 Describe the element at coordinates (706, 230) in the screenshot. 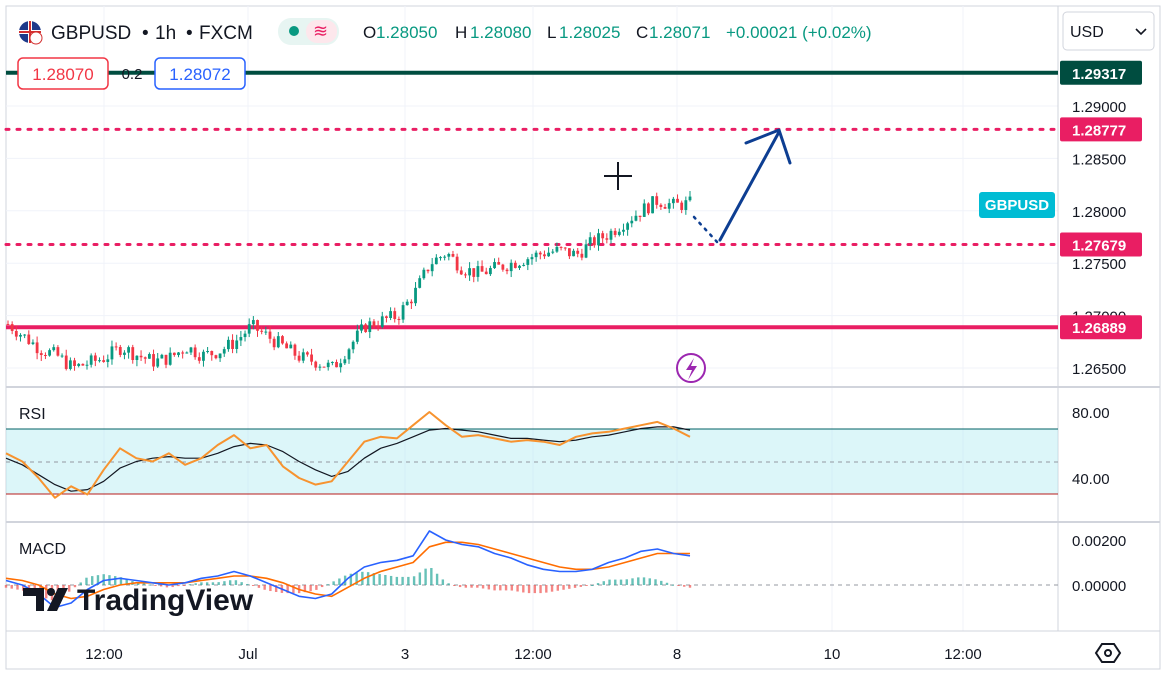

I see `projection-dotted-line` at that location.